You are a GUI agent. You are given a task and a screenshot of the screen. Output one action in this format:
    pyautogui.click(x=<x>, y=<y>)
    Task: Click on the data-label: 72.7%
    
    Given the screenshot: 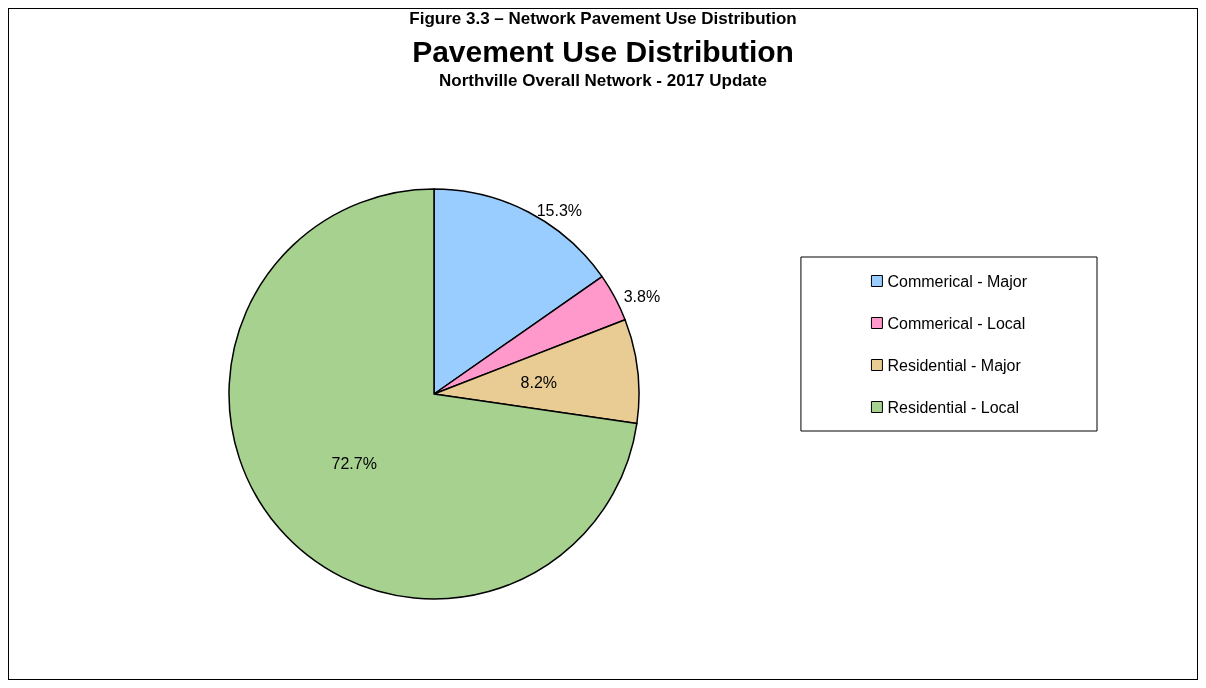 What is the action you would take?
    pyautogui.click(x=354, y=463)
    